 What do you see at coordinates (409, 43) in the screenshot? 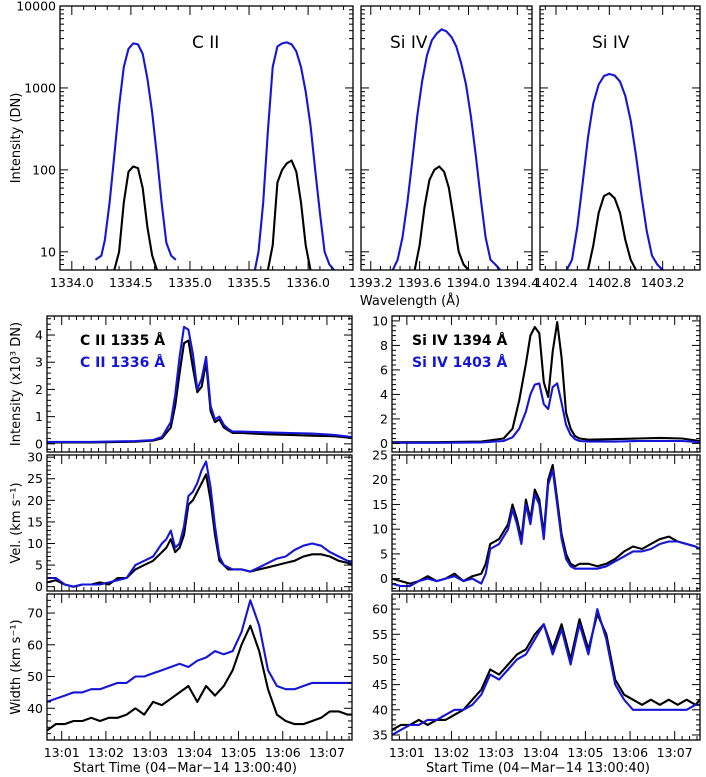
I see `panel-title: Si IV` at bounding box center [409, 43].